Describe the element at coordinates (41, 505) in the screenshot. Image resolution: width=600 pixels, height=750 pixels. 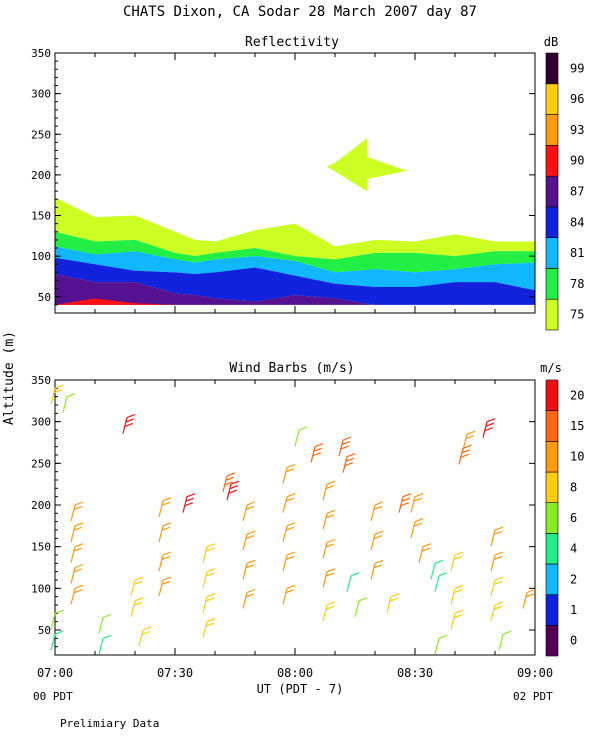
I see `wind-ytick-label: 200` at that location.